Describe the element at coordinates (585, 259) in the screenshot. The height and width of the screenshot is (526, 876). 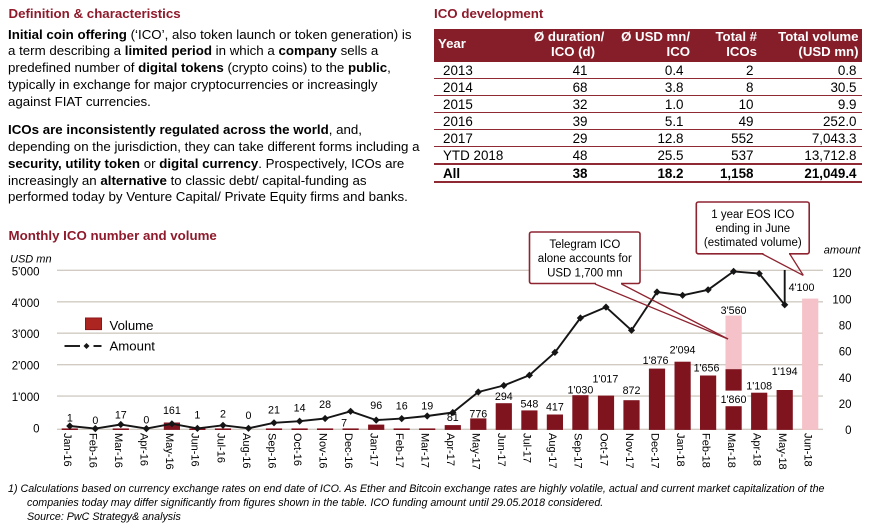
I see `svg-text: alone accounts for` at that location.